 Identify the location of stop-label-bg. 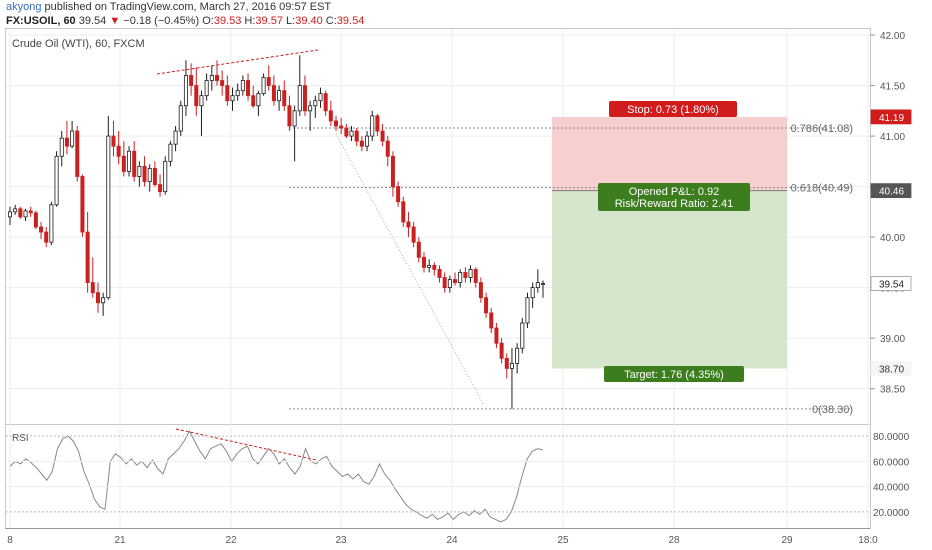
(673, 109).